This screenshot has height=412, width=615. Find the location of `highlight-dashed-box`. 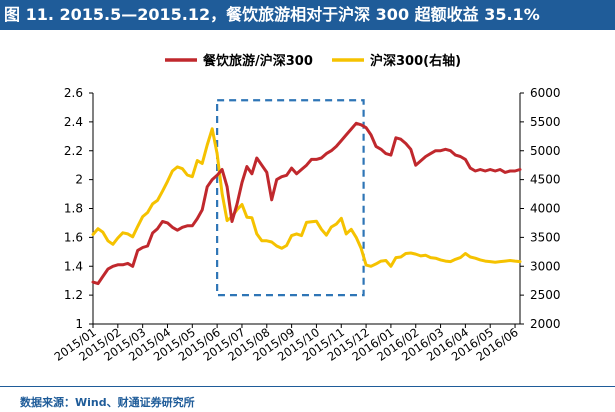

highlight-dashed-box is located at coordinates (290, 198).